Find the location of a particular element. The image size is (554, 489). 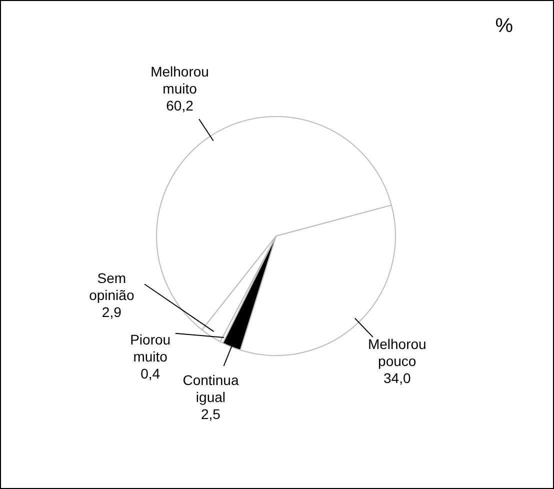

data-label: 34,0 is located at coordinates (397, 378).